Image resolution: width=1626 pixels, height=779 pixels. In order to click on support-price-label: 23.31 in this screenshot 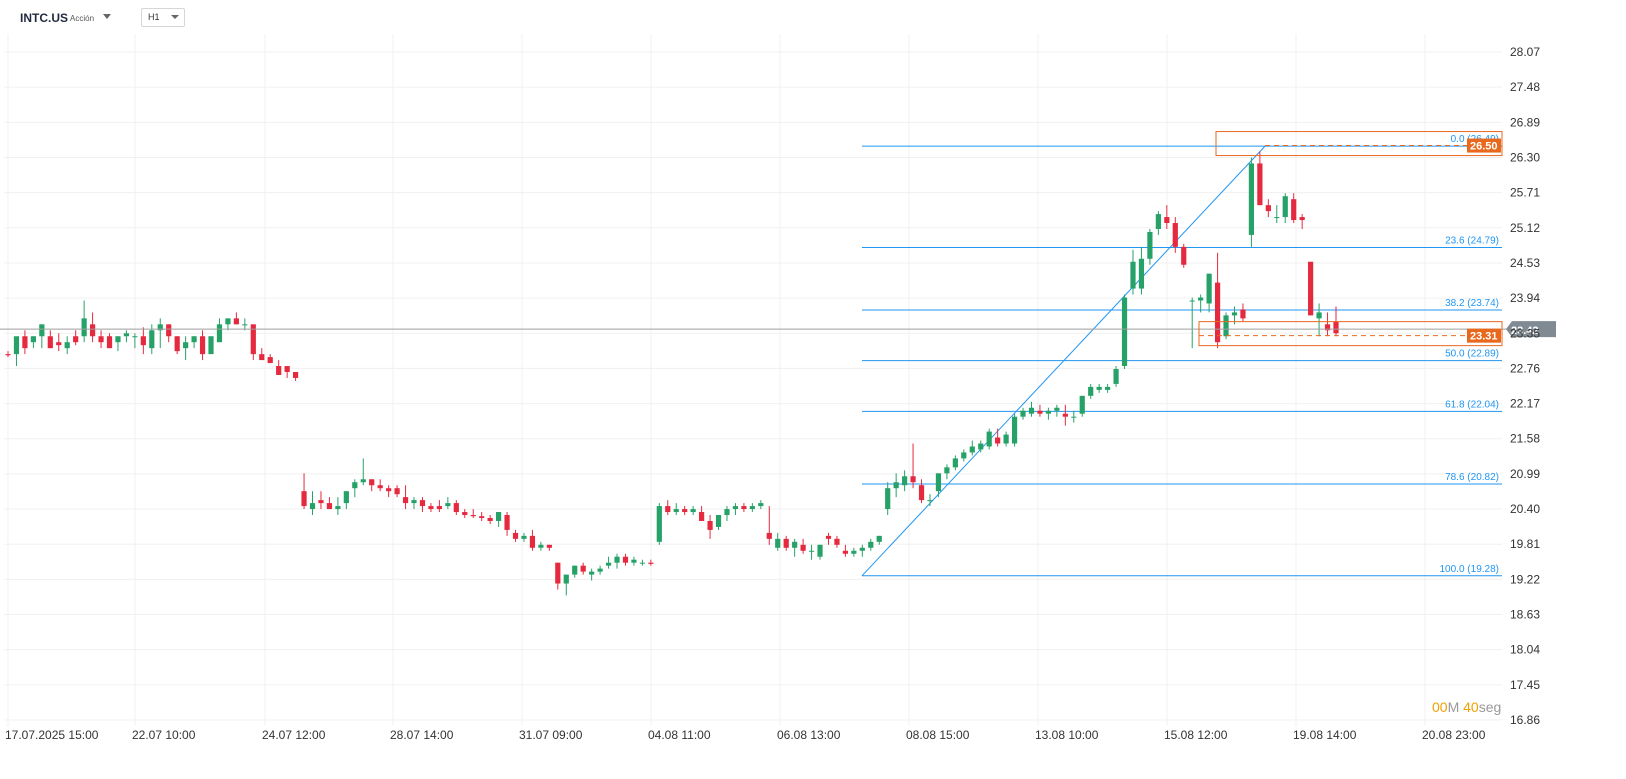, I will do `click(1484, 337)`.